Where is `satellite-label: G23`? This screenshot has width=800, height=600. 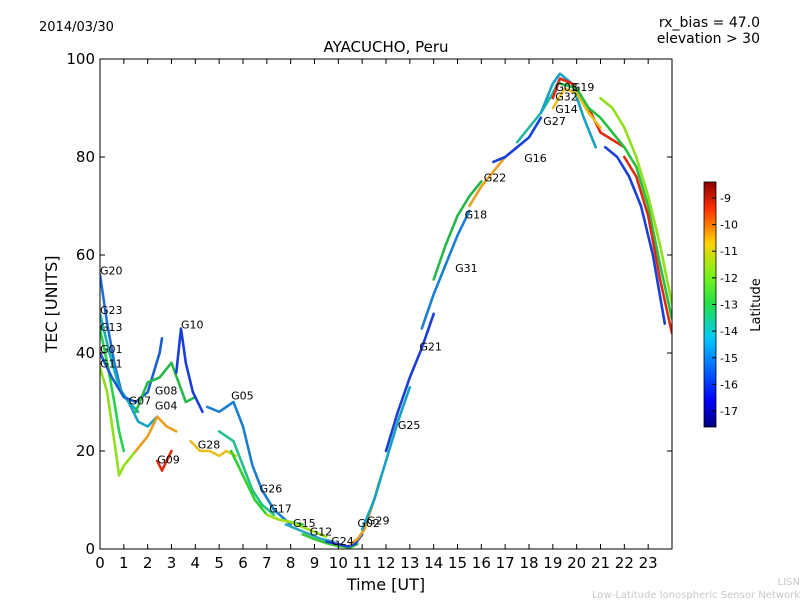 satellite-label: G23 is located at coordinates (111, 310).